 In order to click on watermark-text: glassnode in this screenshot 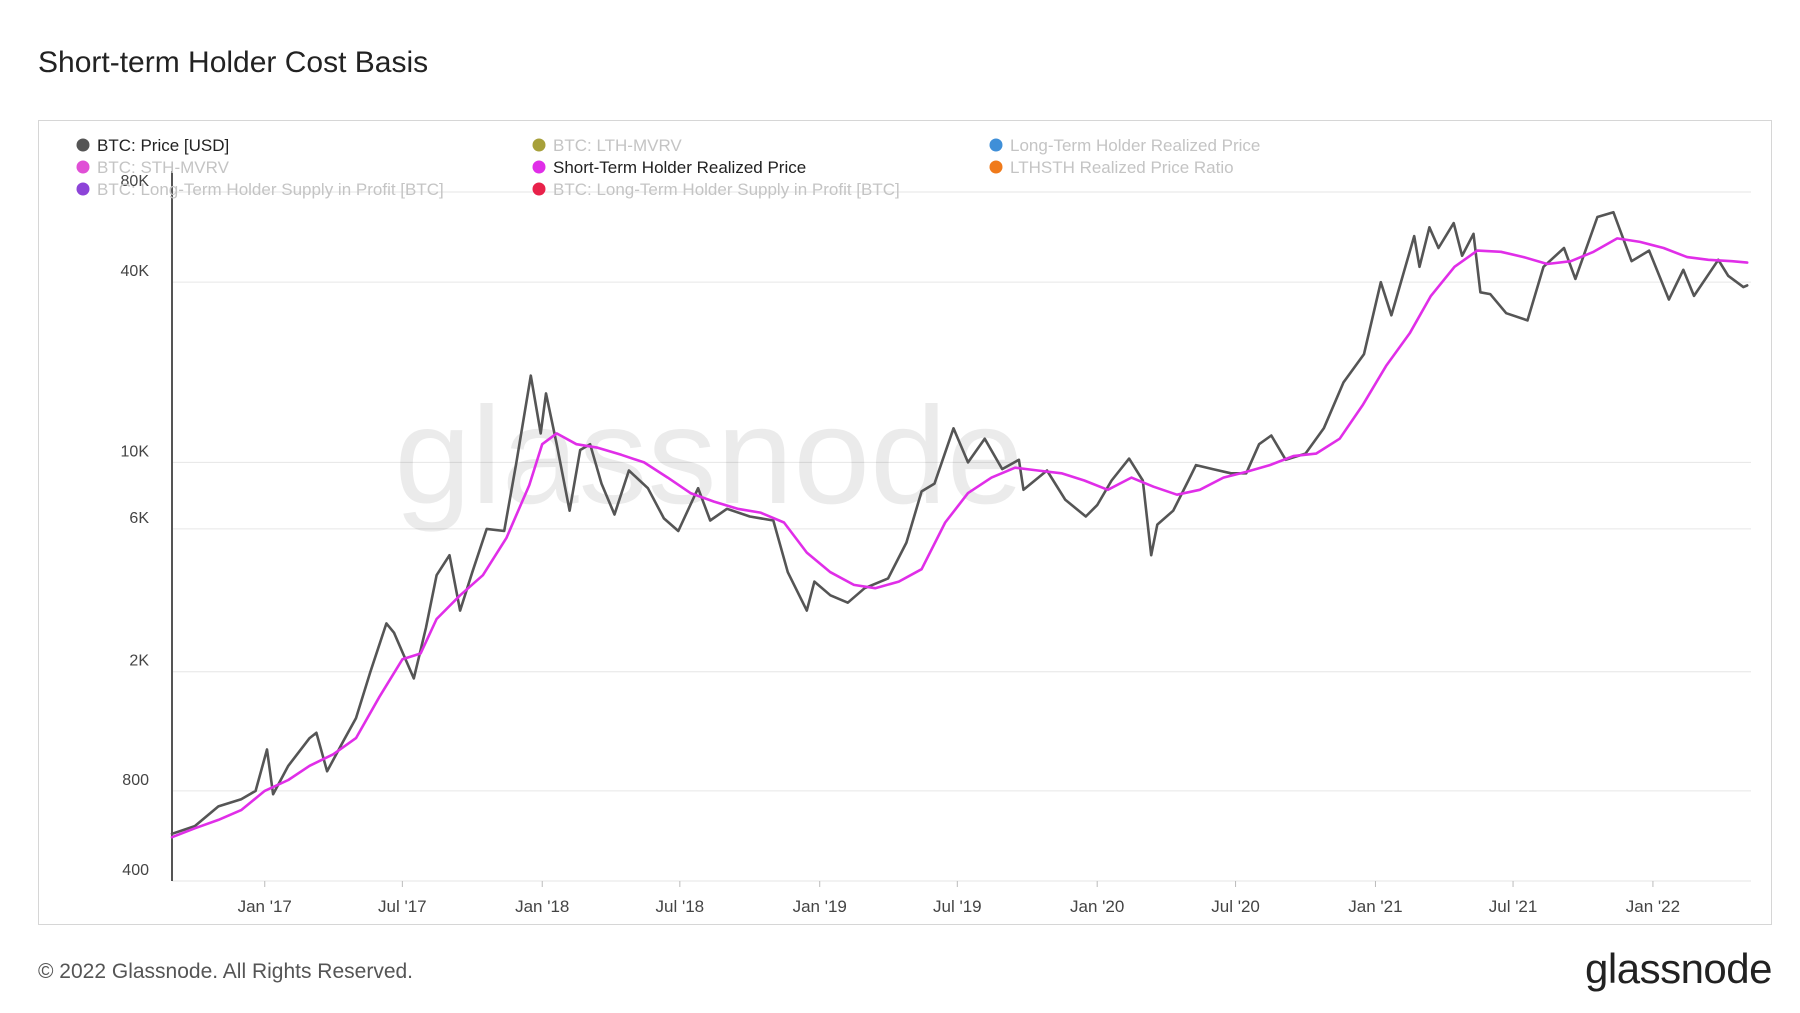, I will do `click(708, 456)`.